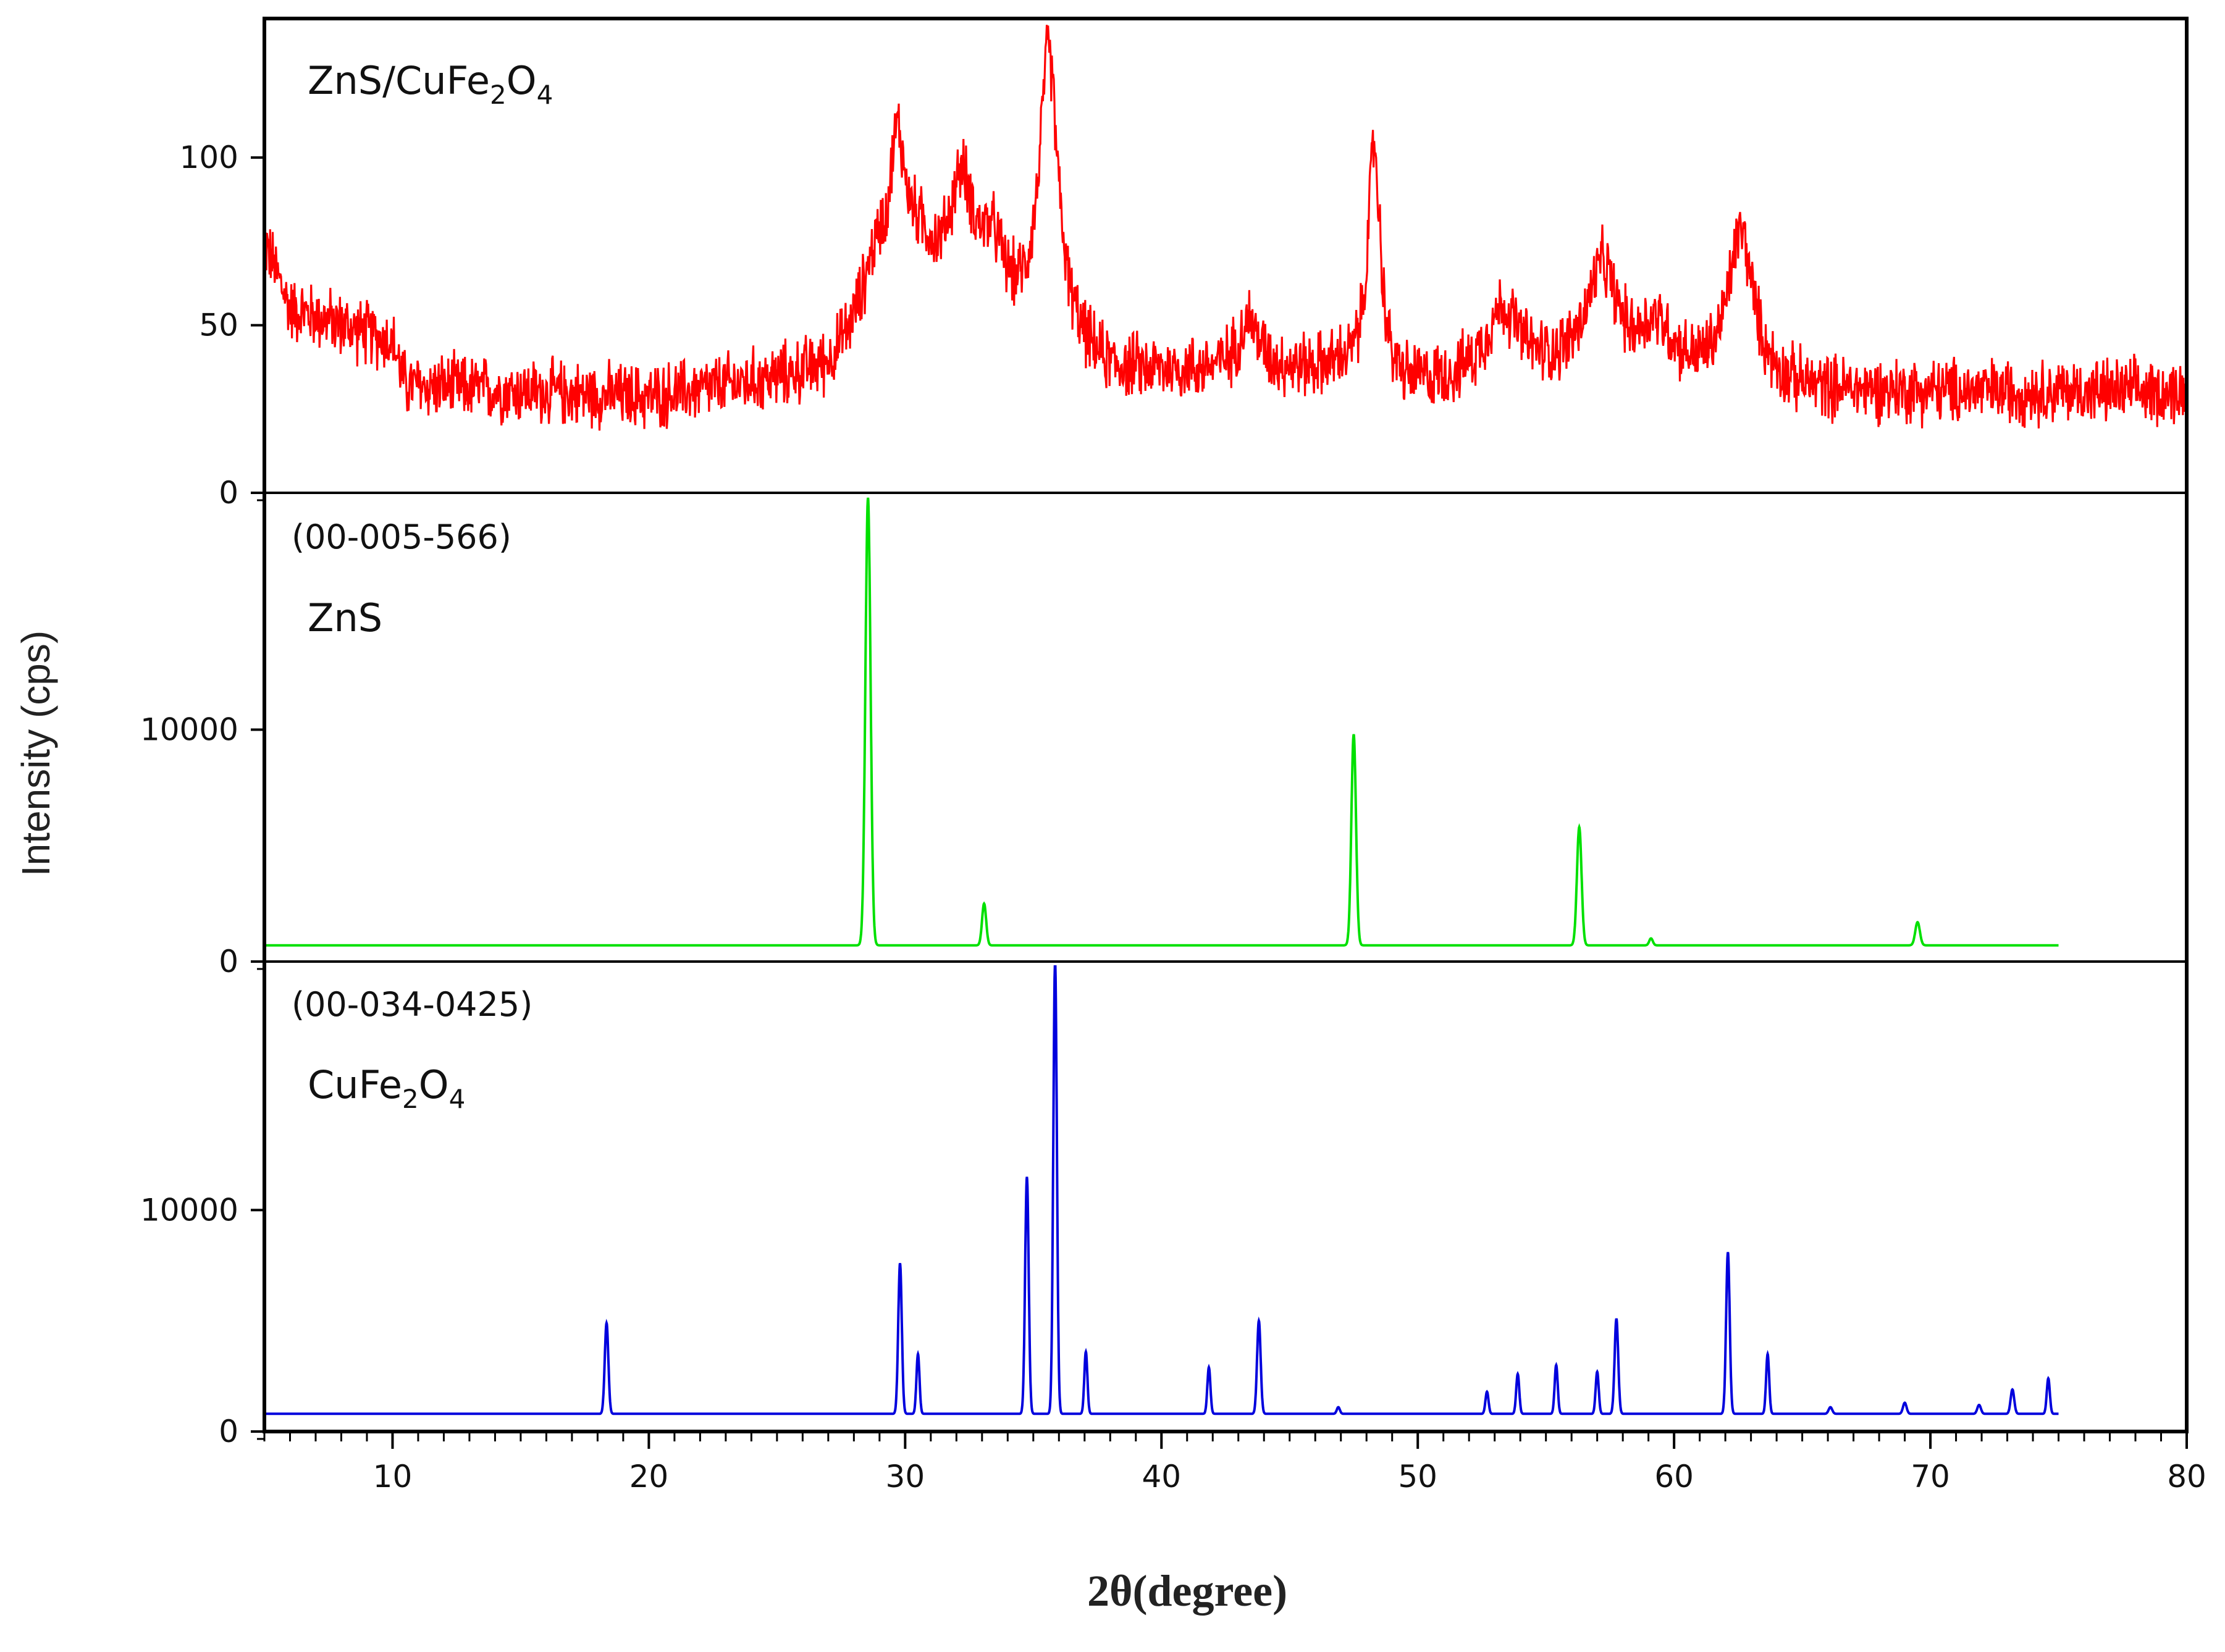 This screenshot has height=1652, width=2225. I want to click on x-tick-label: 60, so click(1674, 1477).